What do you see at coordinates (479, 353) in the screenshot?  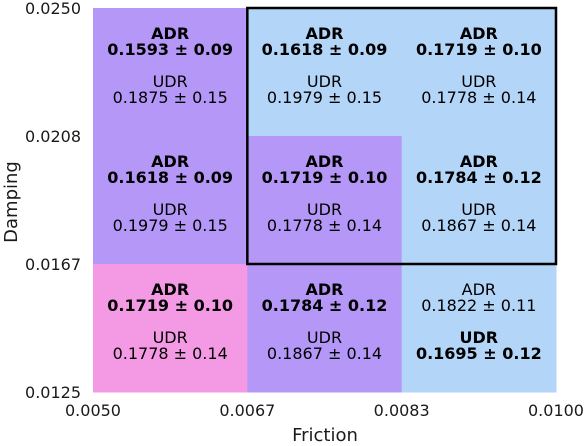 I see `cell-udr-value: 0.1695 ± 0.12` at bounding box center [479, 353].